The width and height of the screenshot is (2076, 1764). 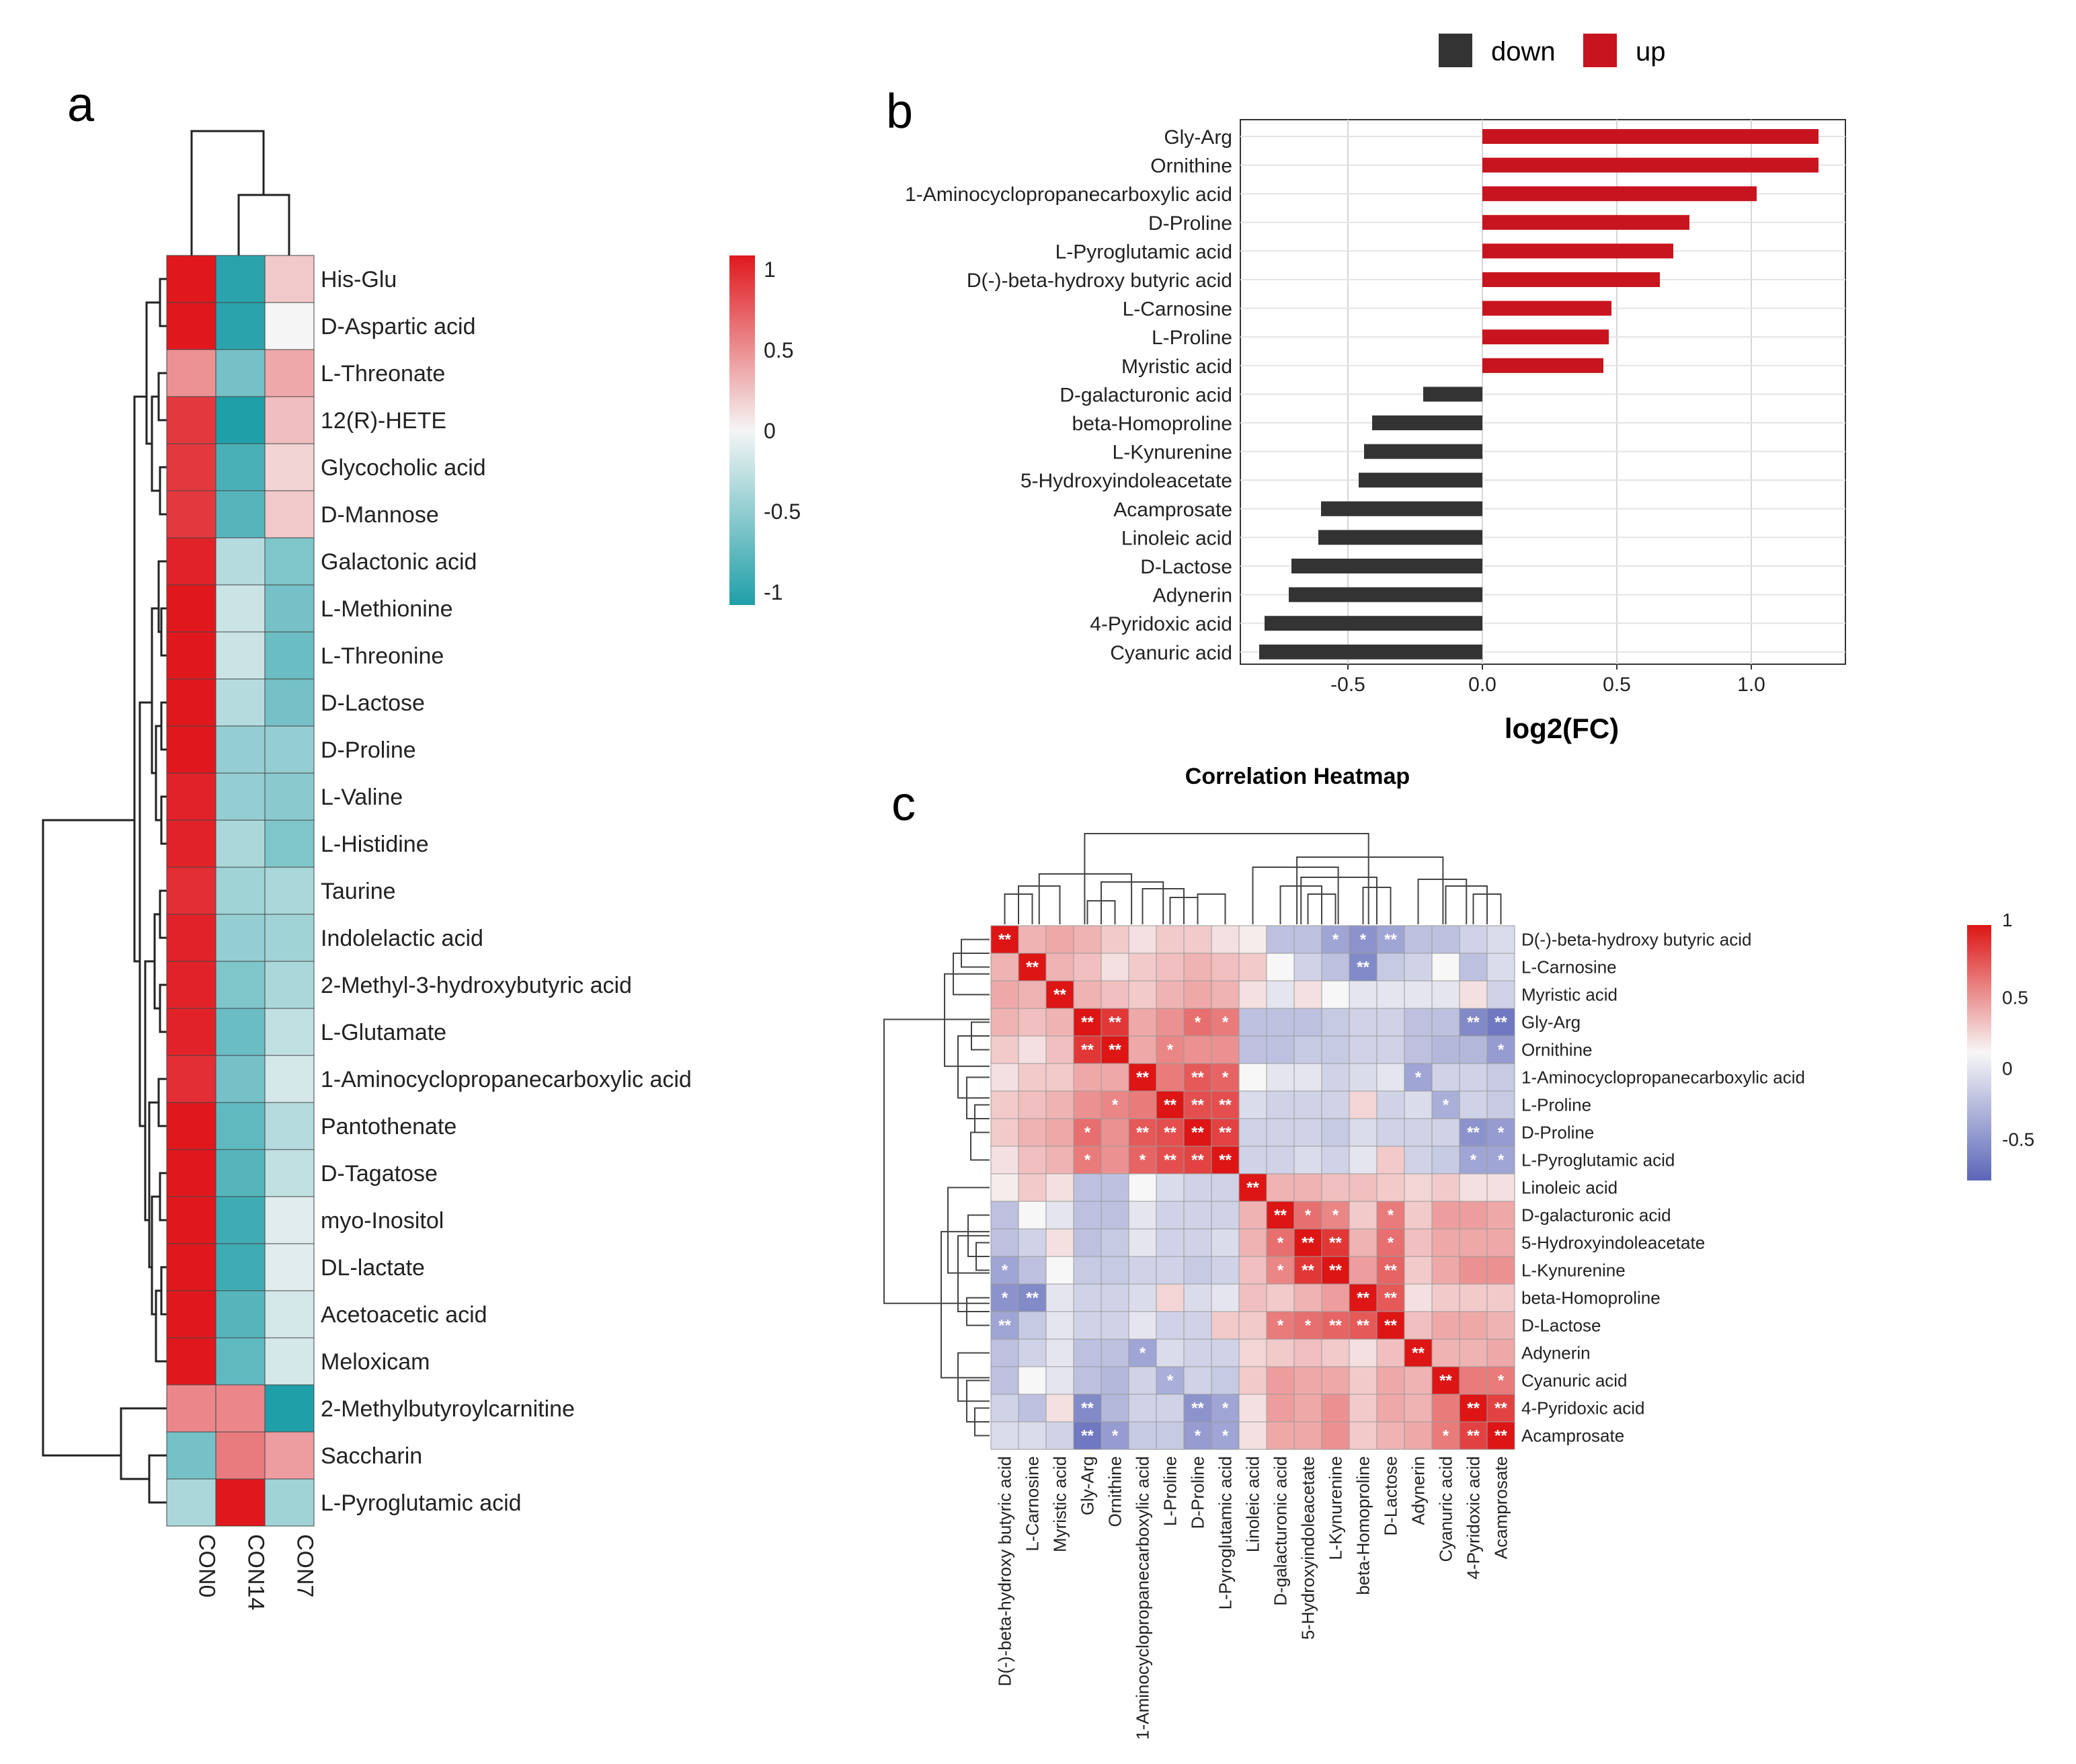 What do you see at coordinates (1170, 1491) in the screenshot?
I see `column-label: L-Proline` at bounding box center [1170, 1491].